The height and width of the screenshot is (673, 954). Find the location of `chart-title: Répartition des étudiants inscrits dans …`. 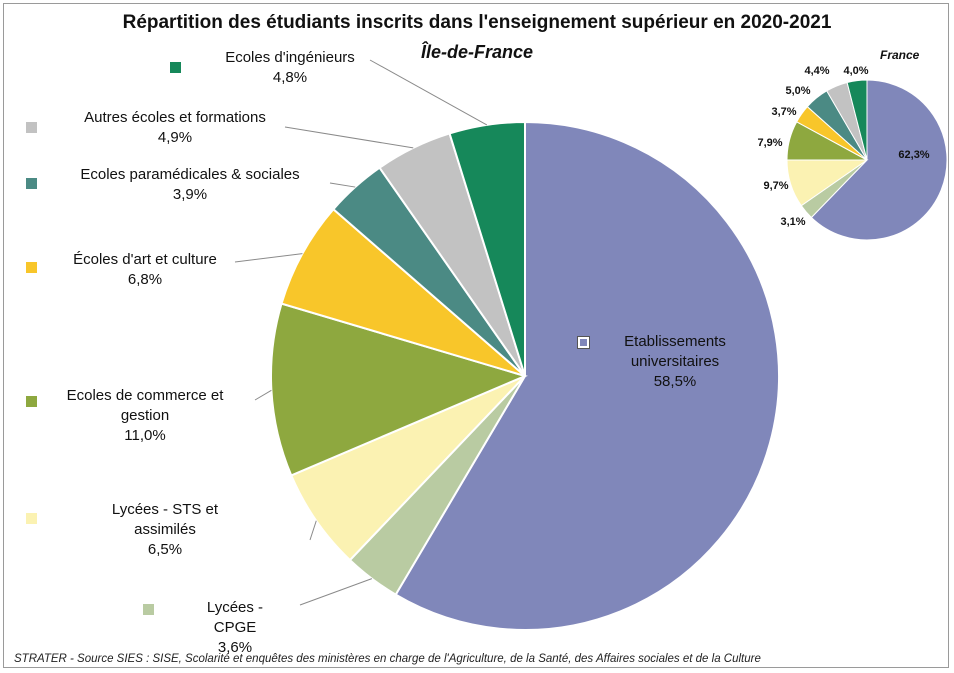

chart-title: Répartition des étudiants inscrits dans … is located at coordinates (477, 22).